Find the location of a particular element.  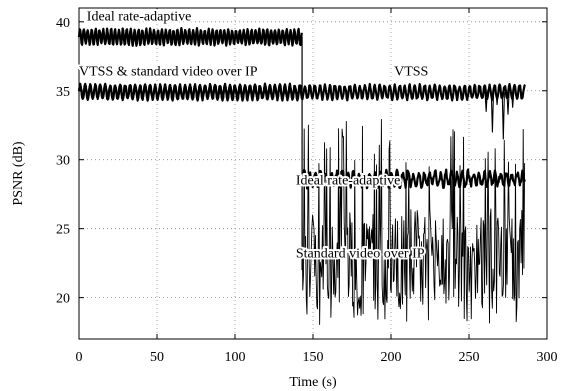

x-tick-label: 150 is located at coordinates (313, 357).